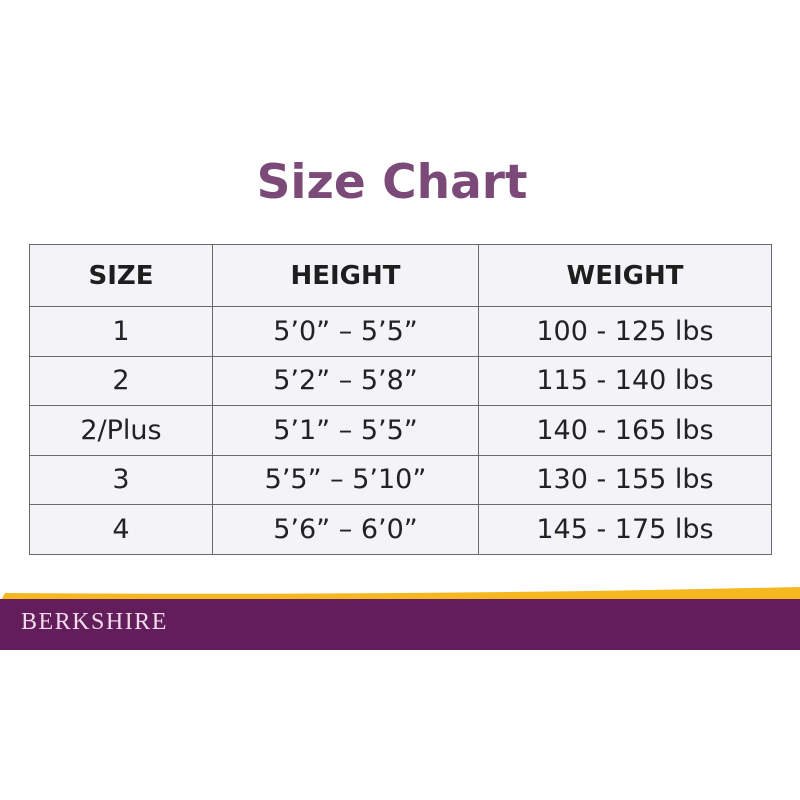 The width and height of the screenshot is (800, 800). I want to click on page-title: Size Chart, so click(392, 182).